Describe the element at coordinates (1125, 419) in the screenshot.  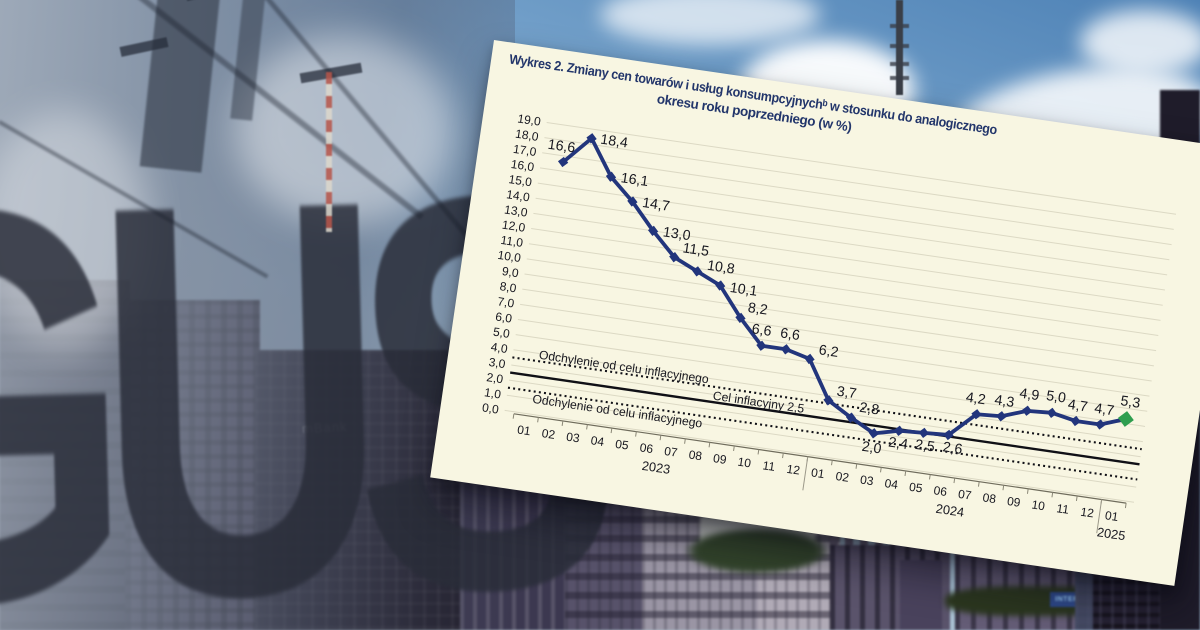
I see `last-point-marker` at that location.